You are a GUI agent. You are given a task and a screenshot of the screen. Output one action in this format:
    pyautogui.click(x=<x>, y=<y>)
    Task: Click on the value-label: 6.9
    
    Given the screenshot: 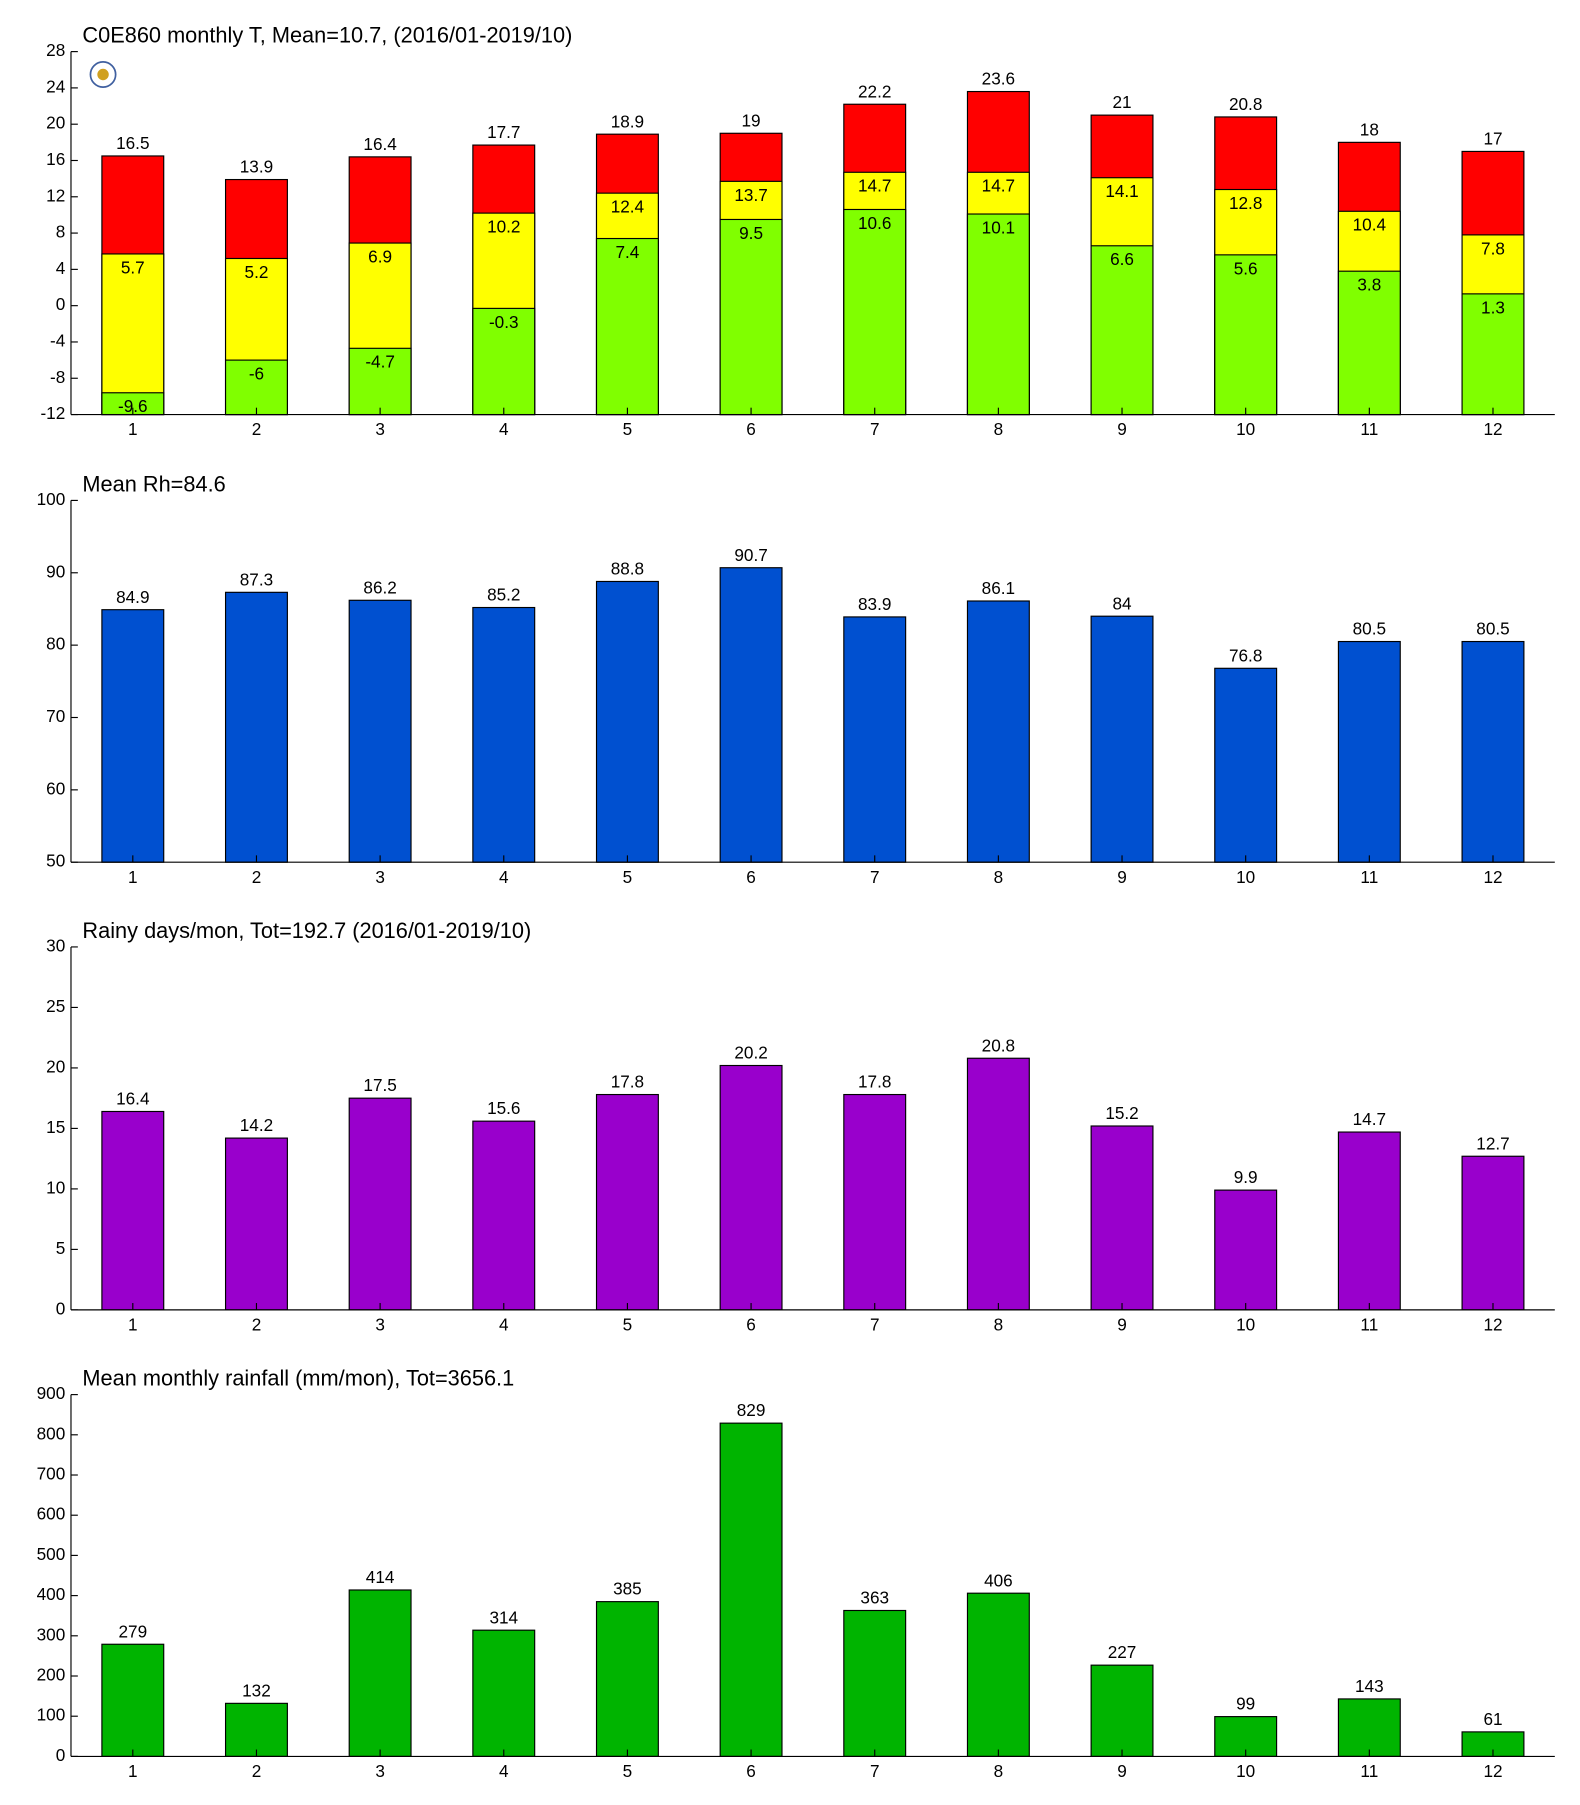 What is the action you would take?
    pyautogui.click(x=380, y=256)
    